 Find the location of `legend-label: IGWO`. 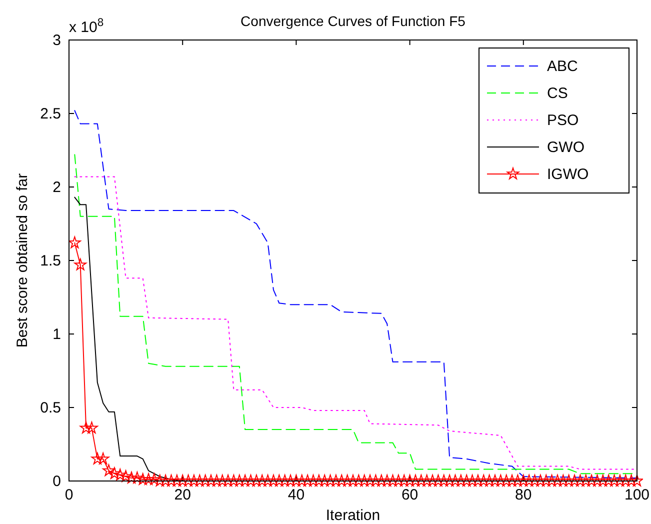

legend-label: IGWO is located at coordinates (568, 174).